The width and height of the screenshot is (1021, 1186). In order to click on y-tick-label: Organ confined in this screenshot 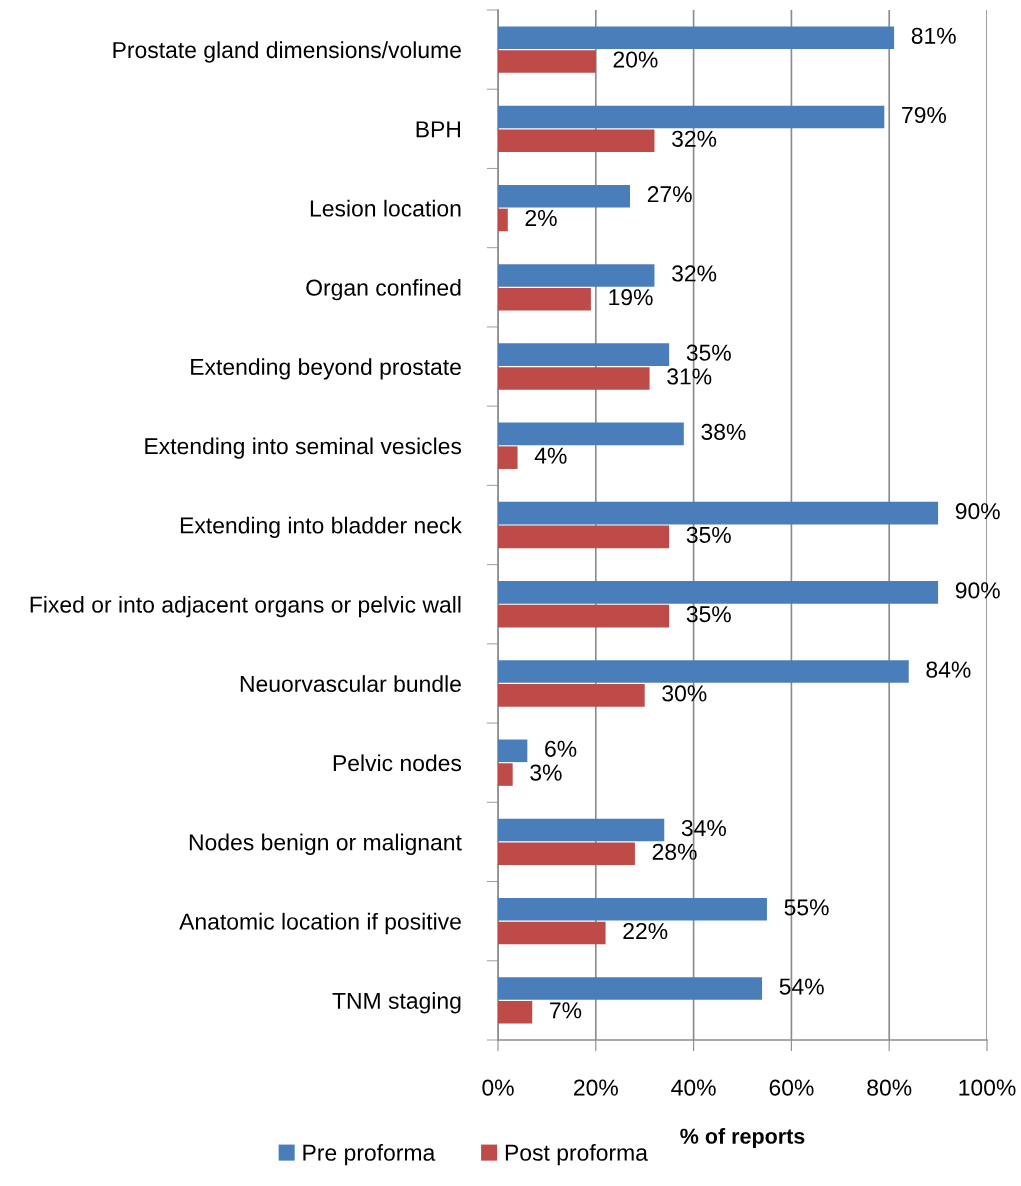, I will do `click(383, 290)`.